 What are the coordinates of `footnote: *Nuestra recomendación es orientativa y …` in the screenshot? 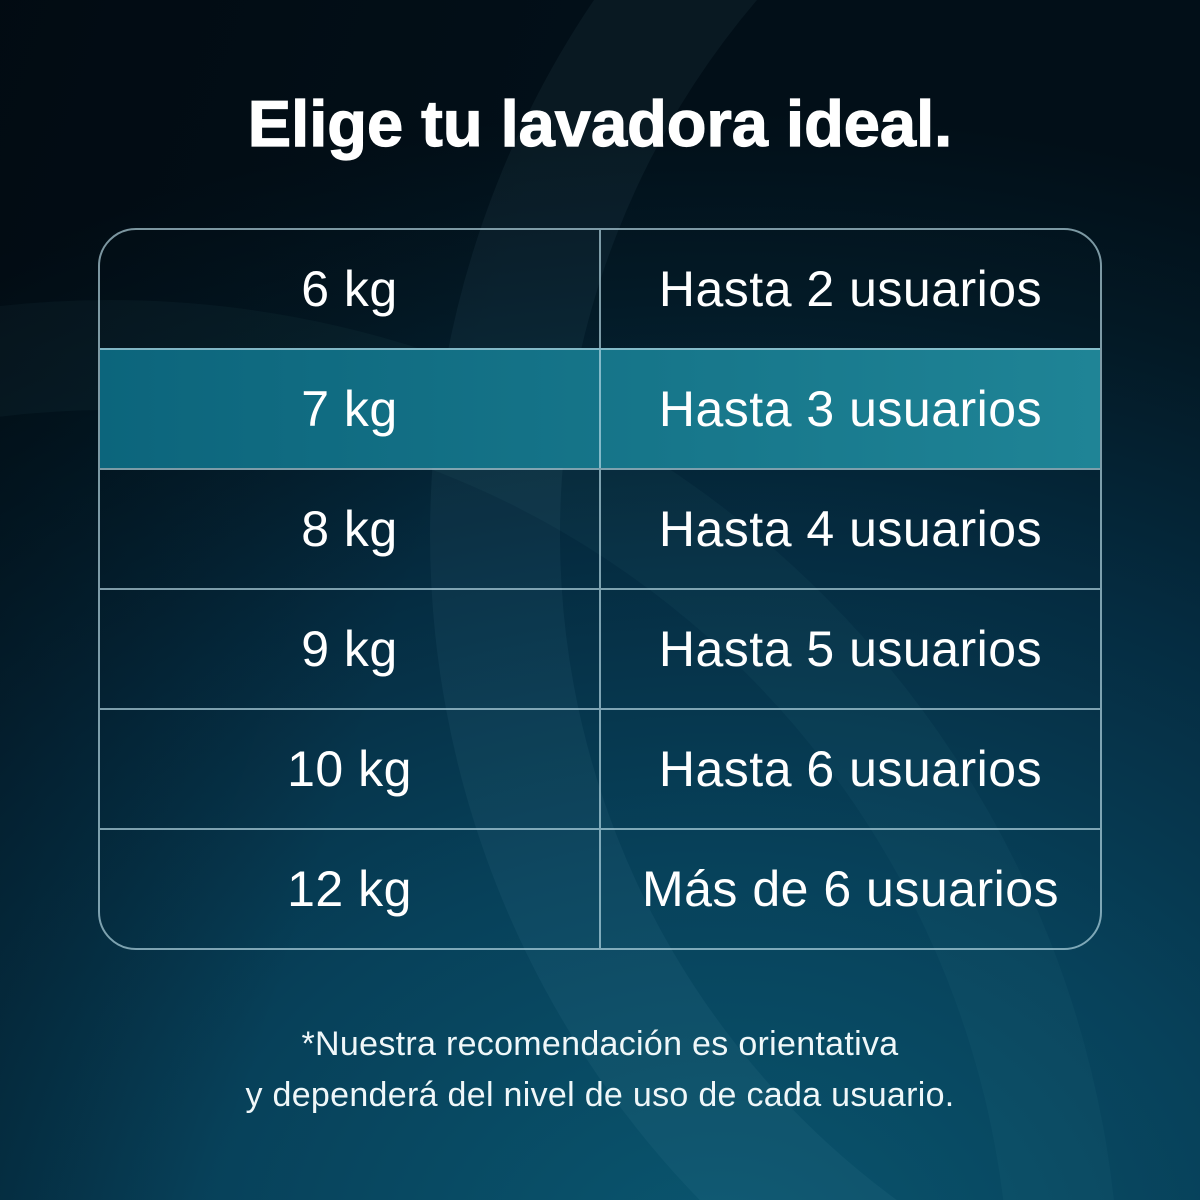 It's located at (600, 1070).